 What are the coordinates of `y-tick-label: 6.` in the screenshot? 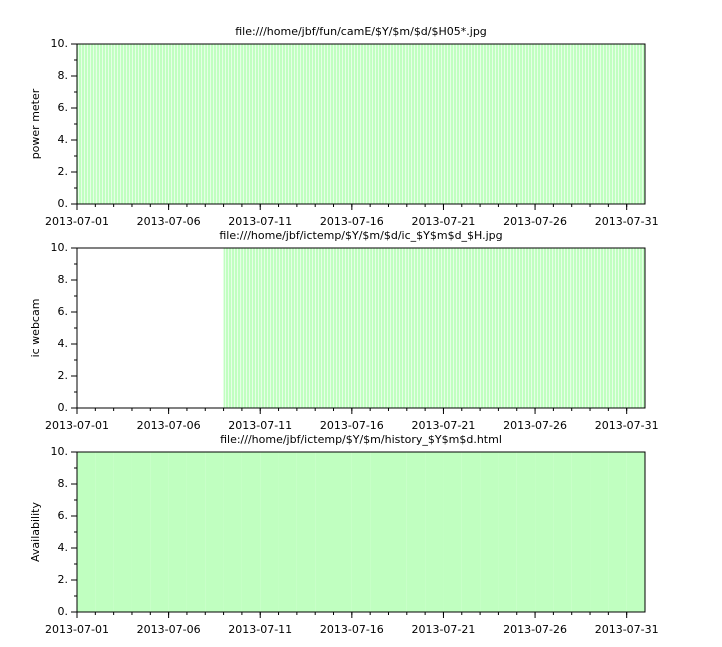 It's located at (63, 515).